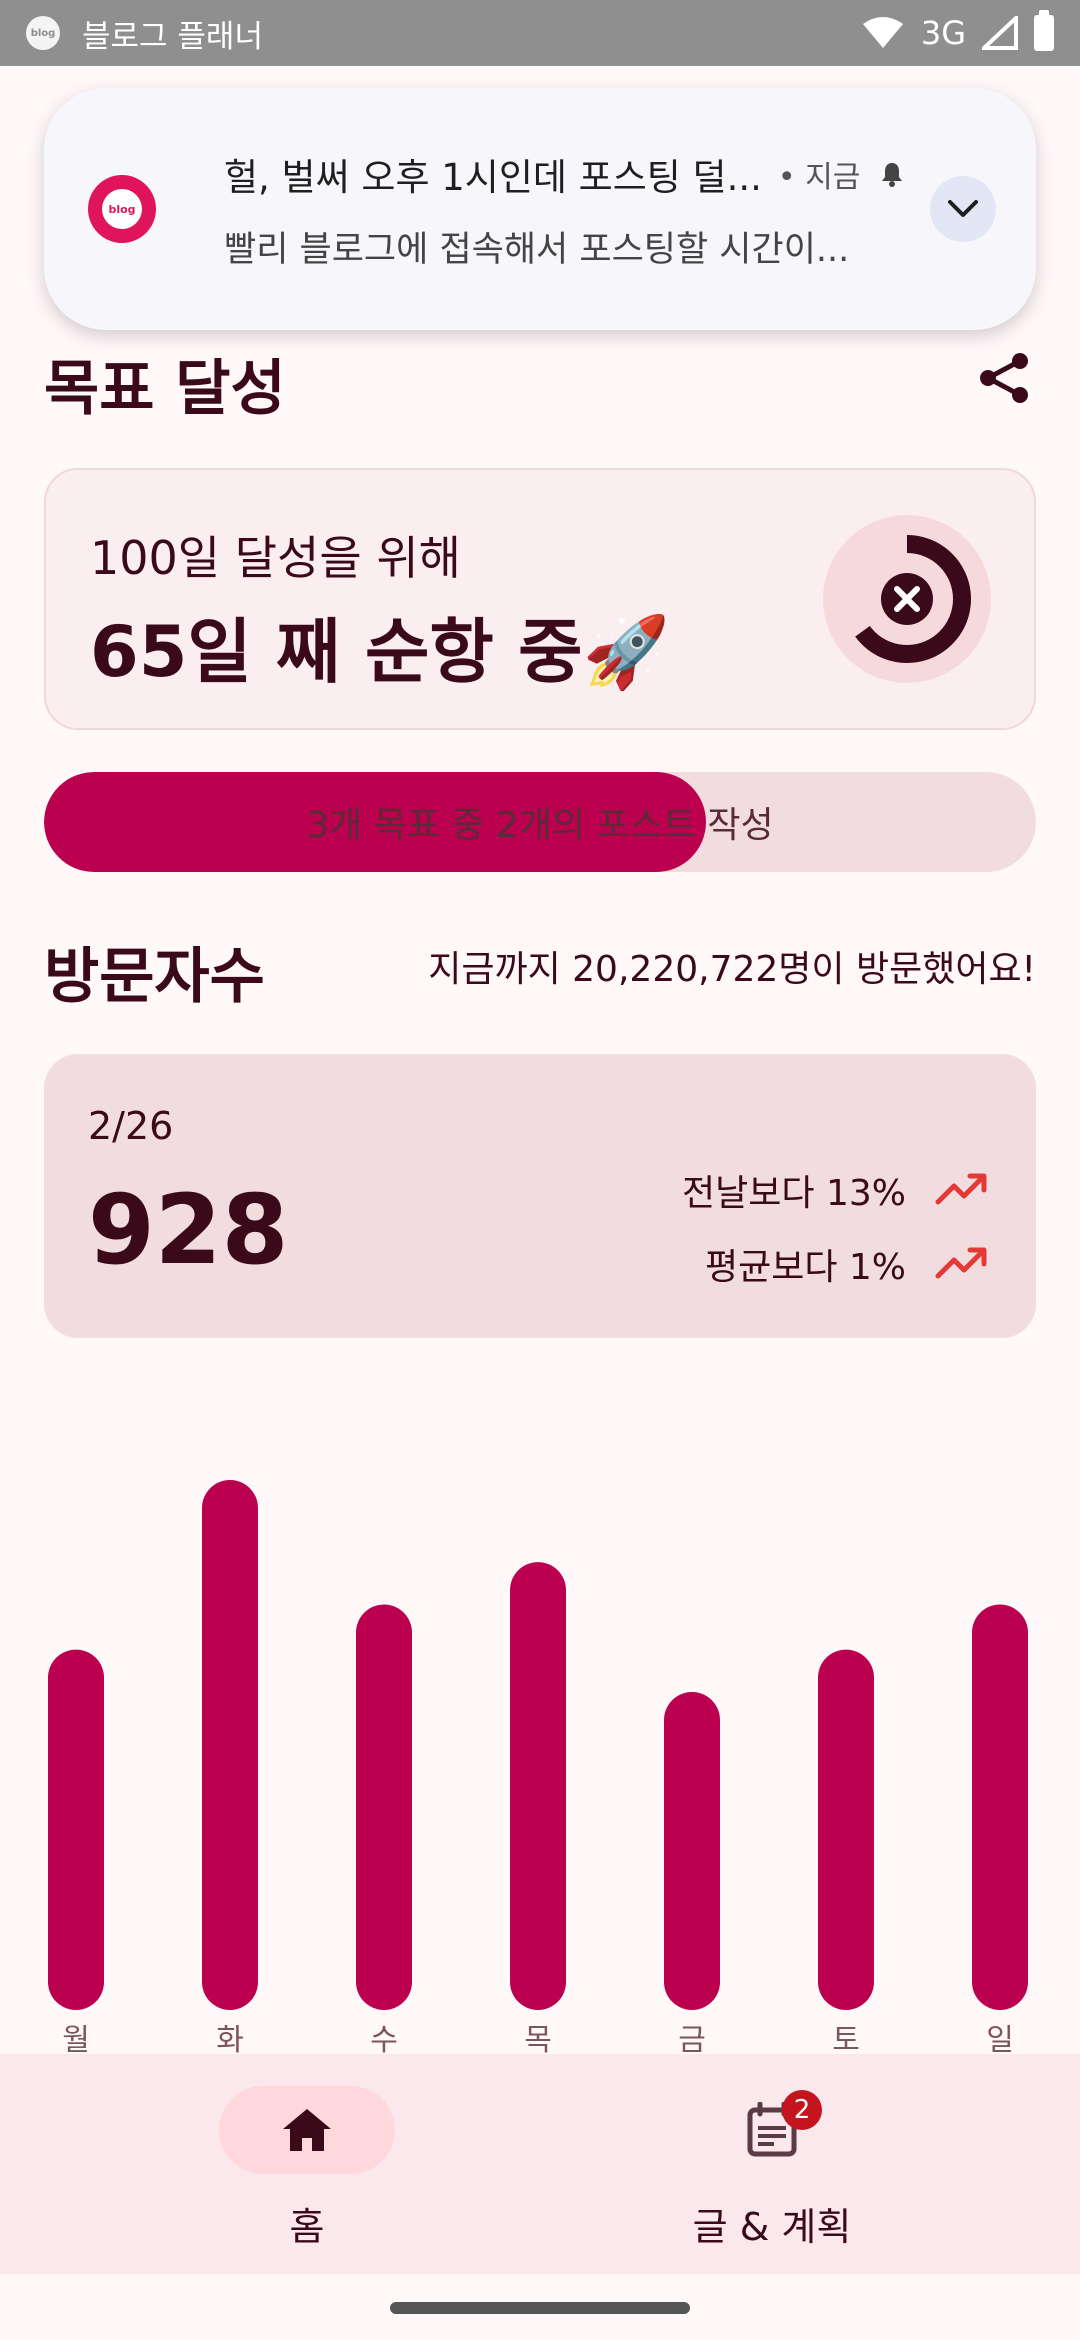  I want to click on nav-item-posts-plans: 2 글 & 계획, so click(772, 2168).